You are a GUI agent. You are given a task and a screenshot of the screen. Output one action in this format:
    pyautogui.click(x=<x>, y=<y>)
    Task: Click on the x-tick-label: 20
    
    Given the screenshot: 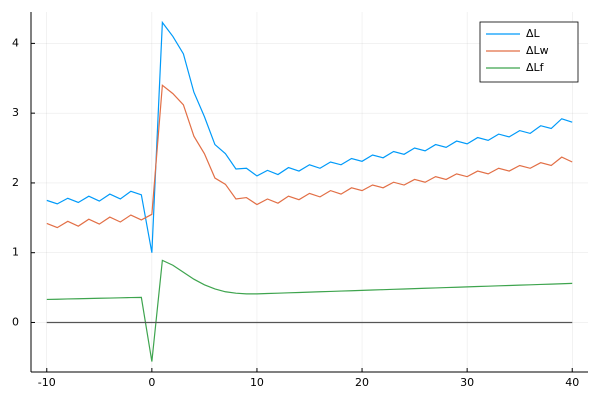 What is the action you would take?
    pyautogui.click(x=362, y=382)
    